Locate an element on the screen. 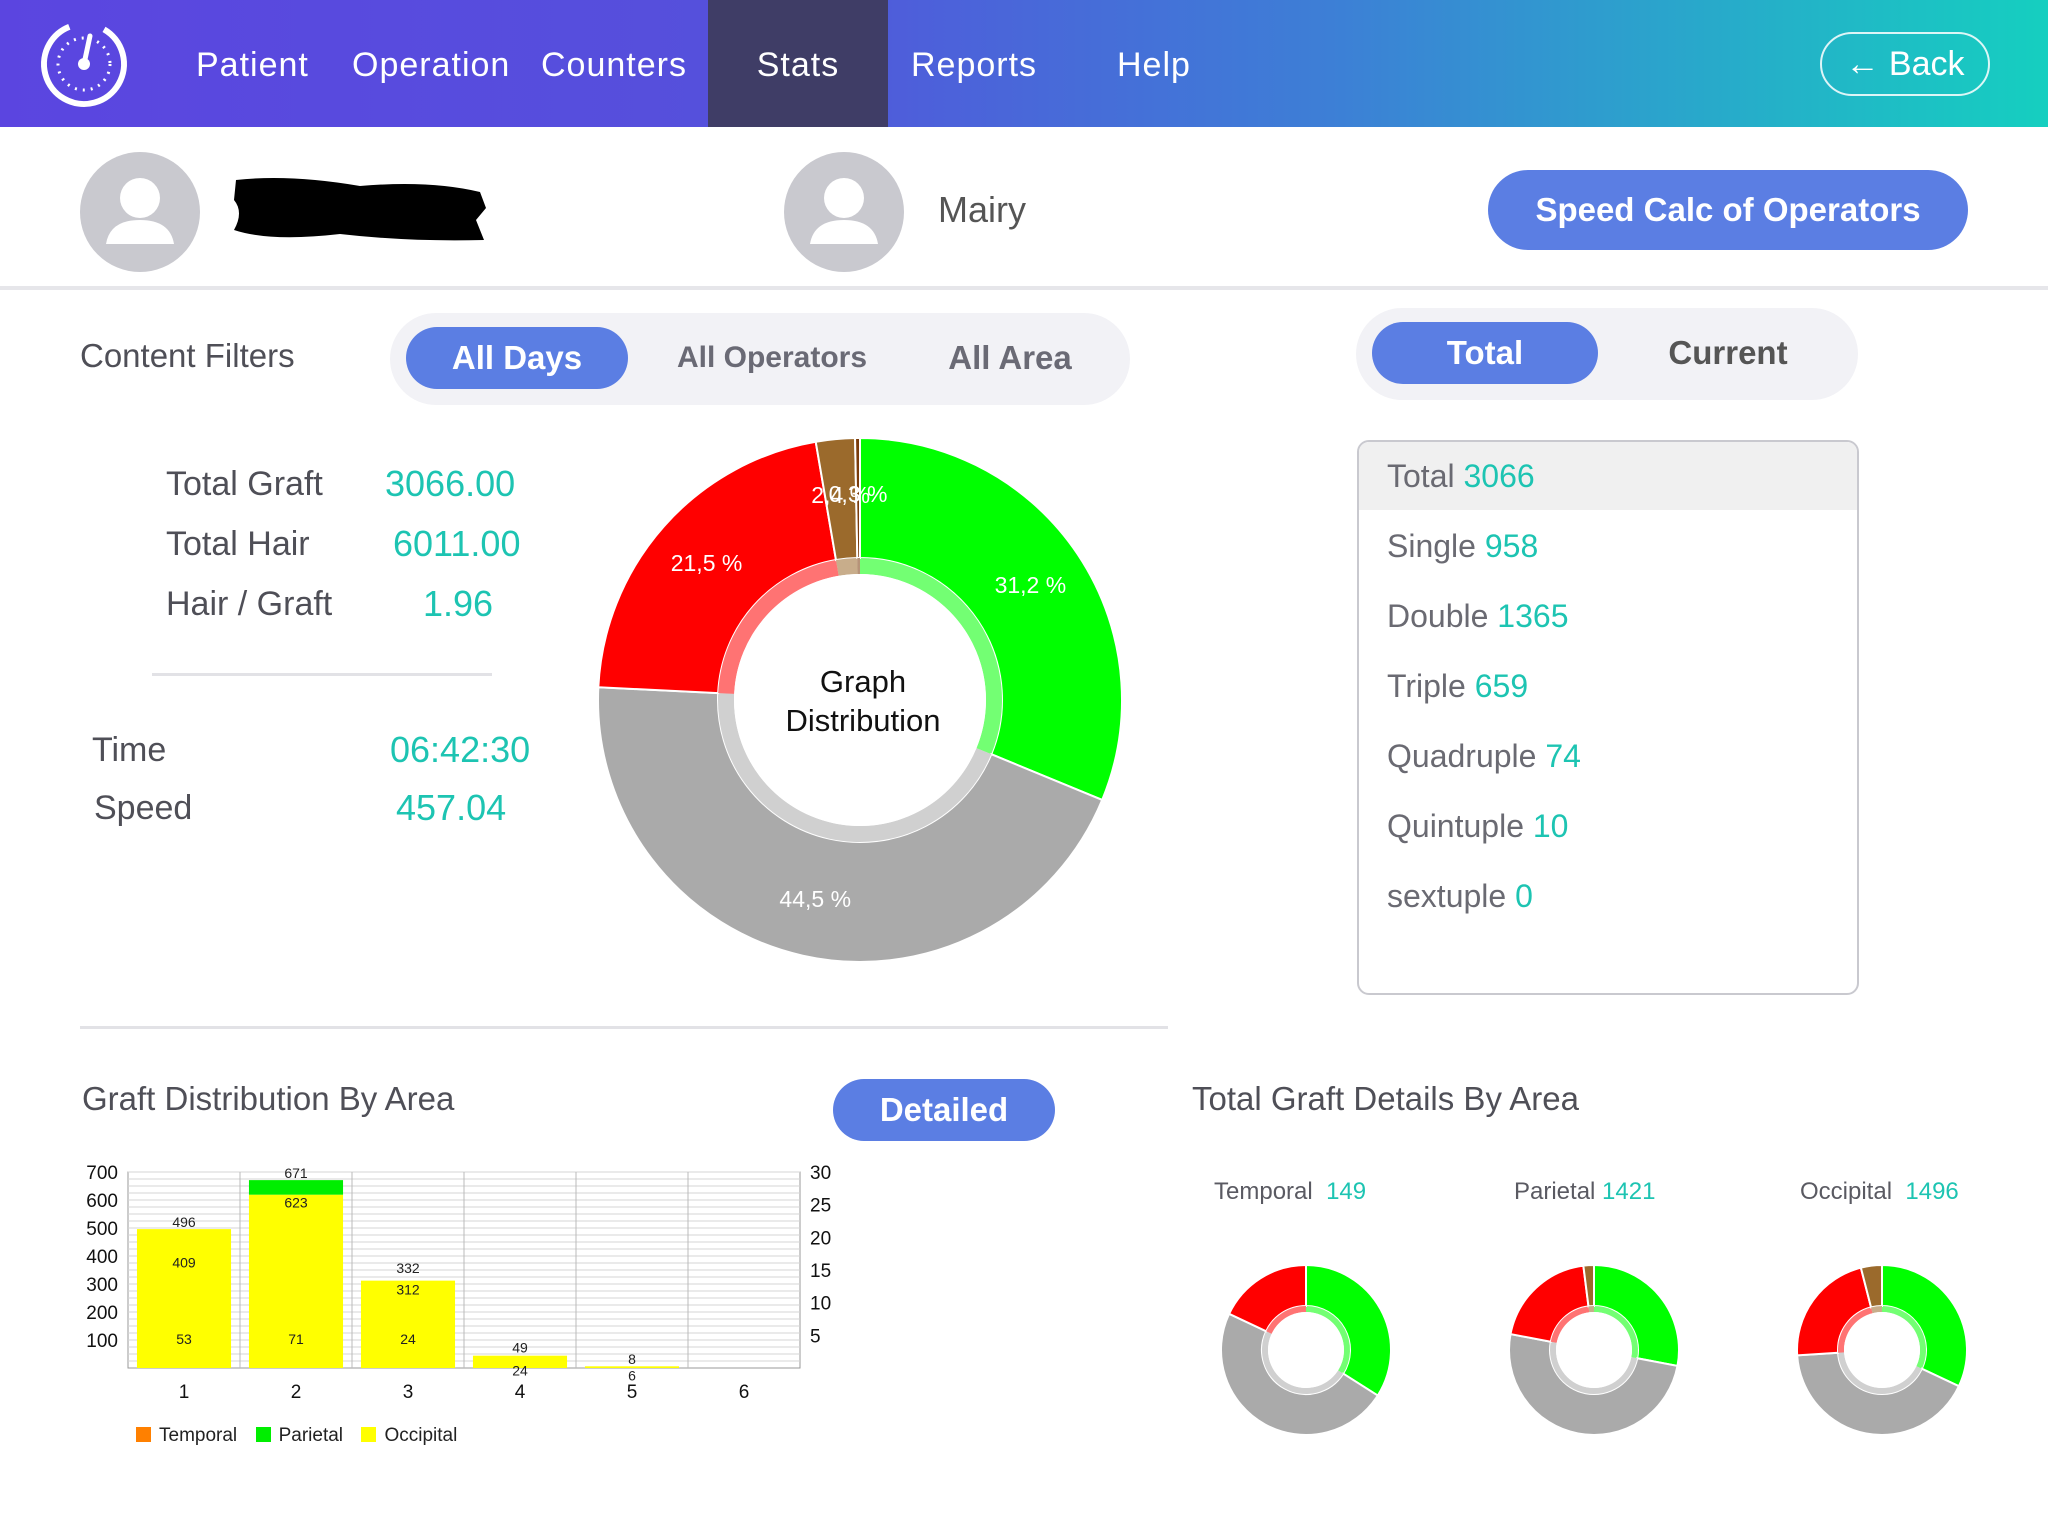 The height and width of the screenshot is (1536, 2048). filter-all-operators: All Operators is located at coordinates (772, 357).